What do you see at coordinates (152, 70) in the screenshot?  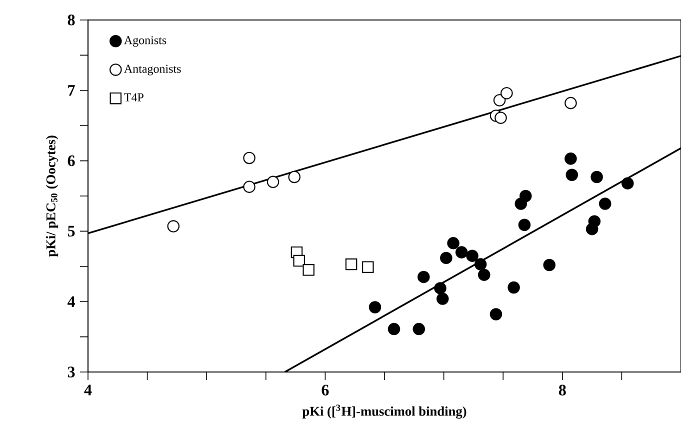 I see `legend-label: Antagonists` at bounding box center [152, 70].